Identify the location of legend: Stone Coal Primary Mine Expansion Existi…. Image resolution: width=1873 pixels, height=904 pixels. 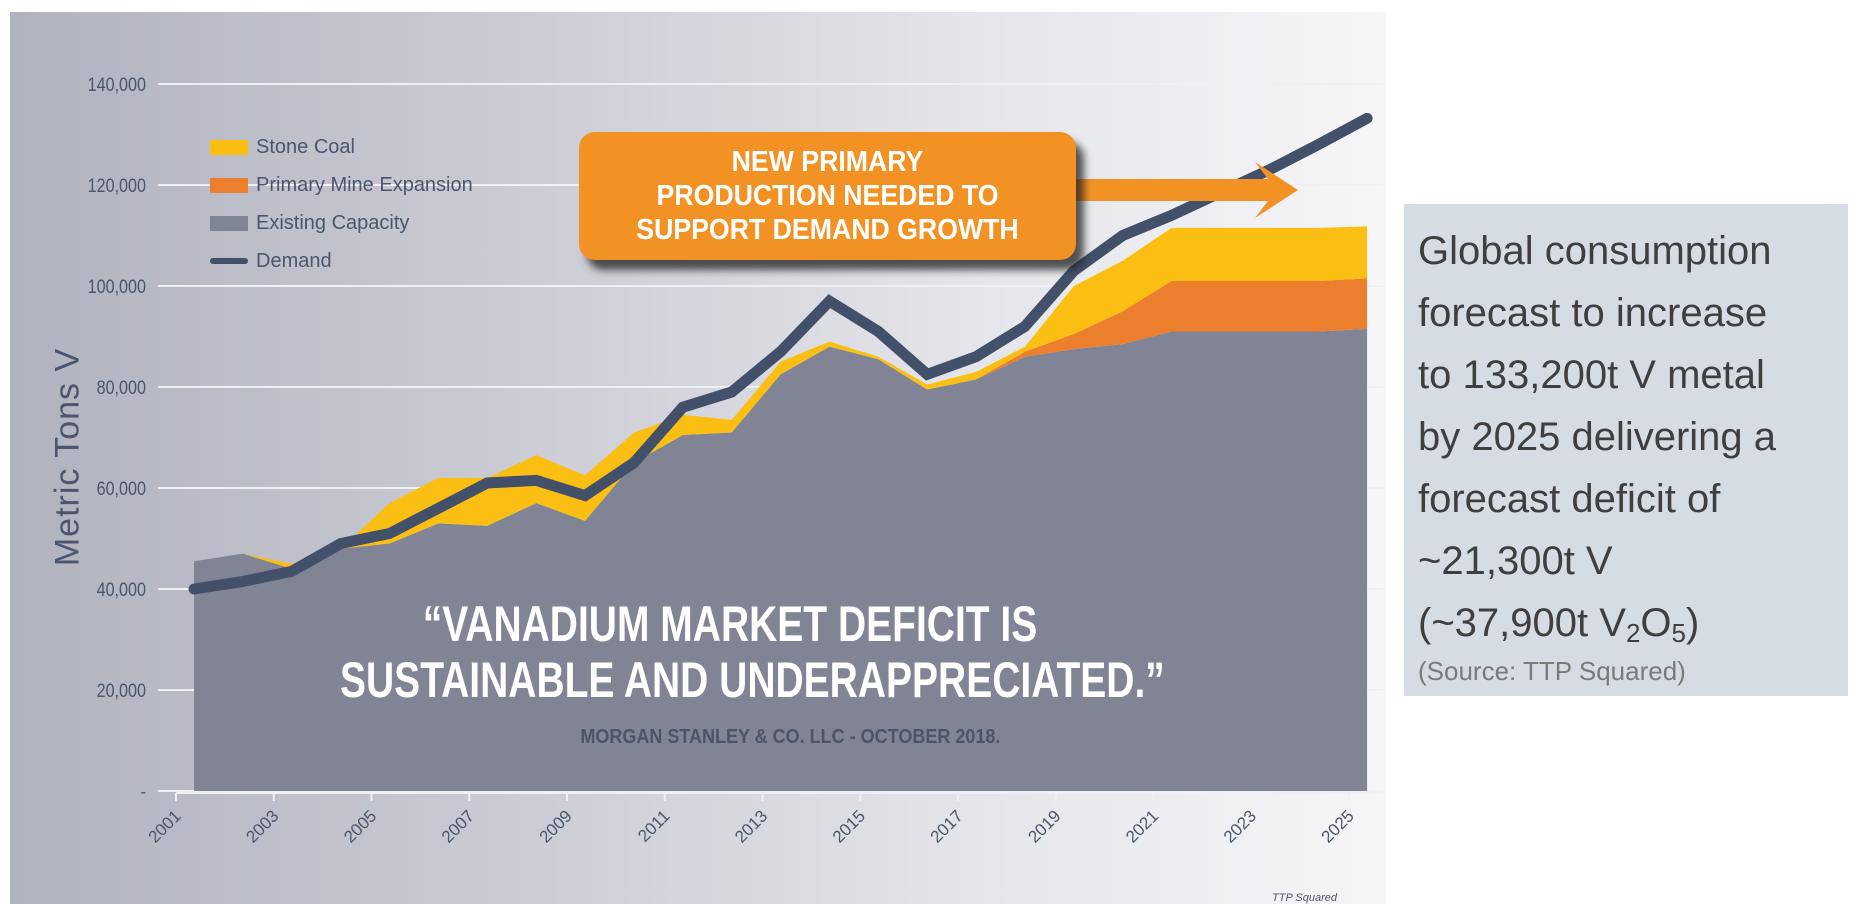
(341, 204).